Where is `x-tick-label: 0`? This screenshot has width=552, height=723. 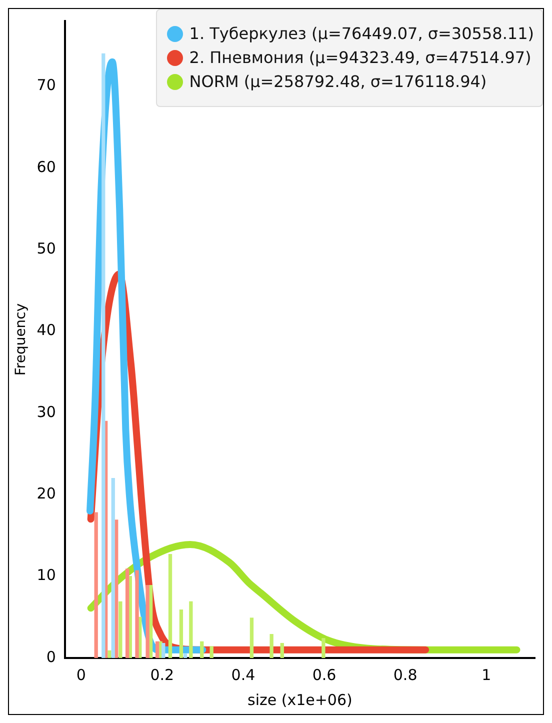 x-tick-label: 0 is located at coordinates (81, 675).